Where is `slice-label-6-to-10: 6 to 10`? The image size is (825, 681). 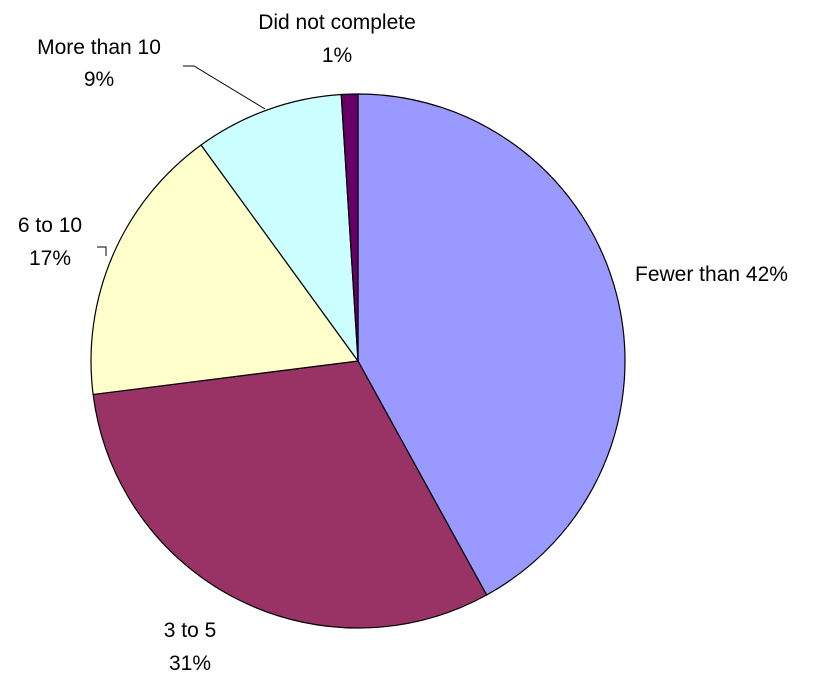
slice-label-6-to-10: 6 to 10 is located at coordinates (50, 225).